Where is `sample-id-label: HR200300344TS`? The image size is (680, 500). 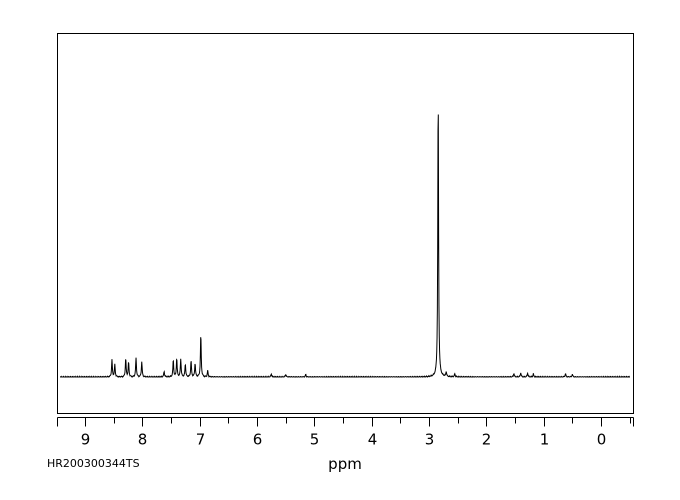 sample-id-label: HR200300344TS is located at coordinates (93, 463).